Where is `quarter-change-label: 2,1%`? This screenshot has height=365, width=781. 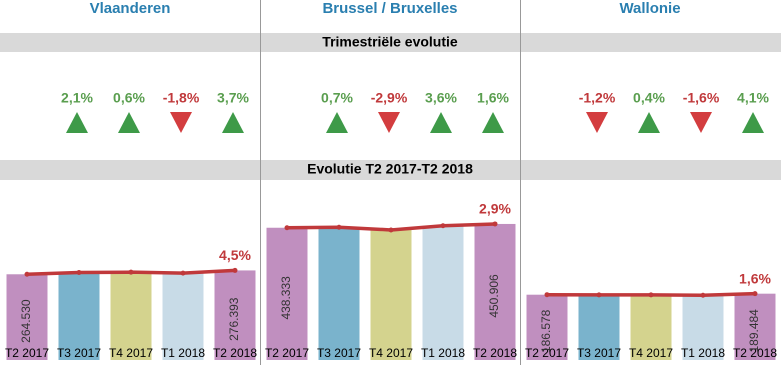
quarter-change-label: 2,1% is located at coordinates (77, 98).